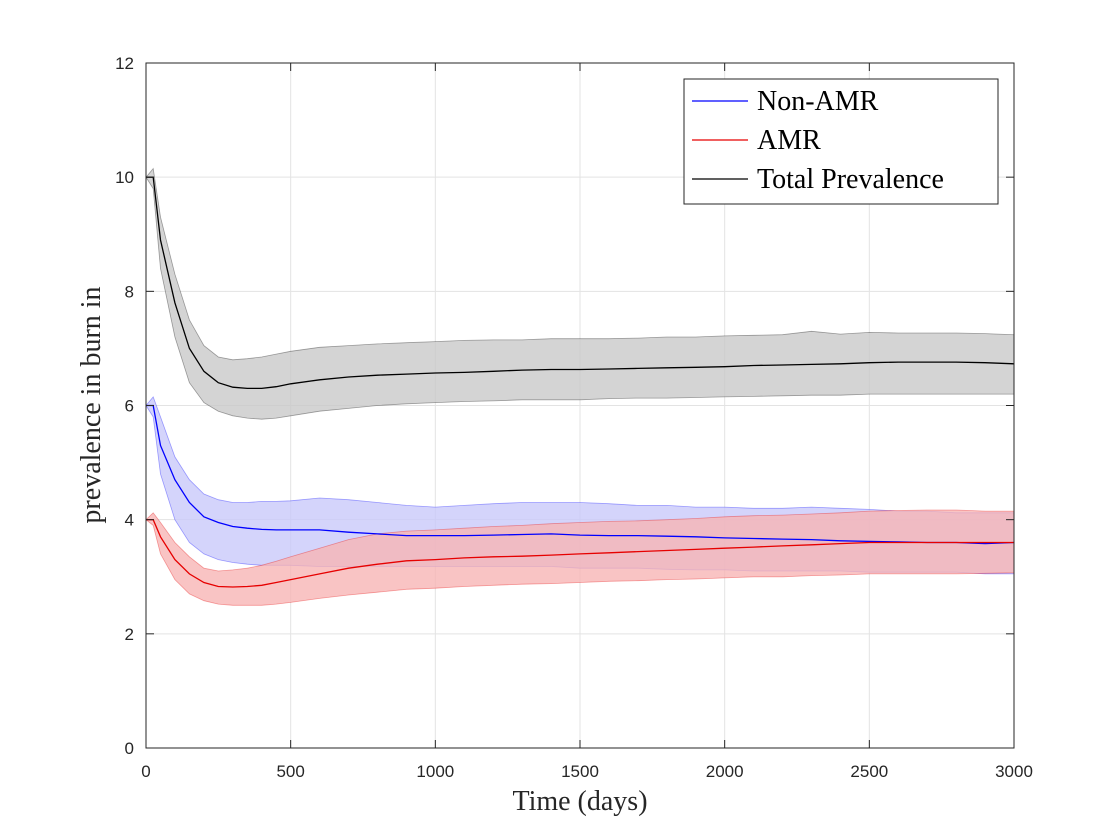  I want to click on line-amr, so click(580, 553).